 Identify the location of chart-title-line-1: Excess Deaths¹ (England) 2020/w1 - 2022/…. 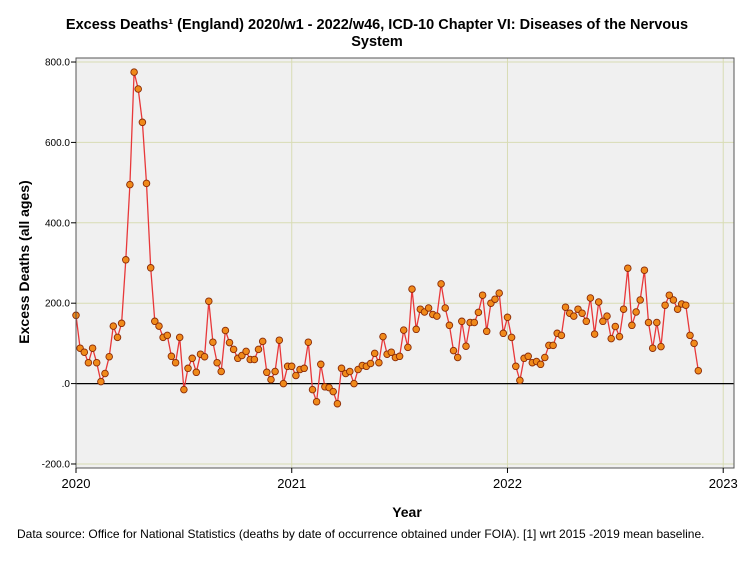
(377, 25).